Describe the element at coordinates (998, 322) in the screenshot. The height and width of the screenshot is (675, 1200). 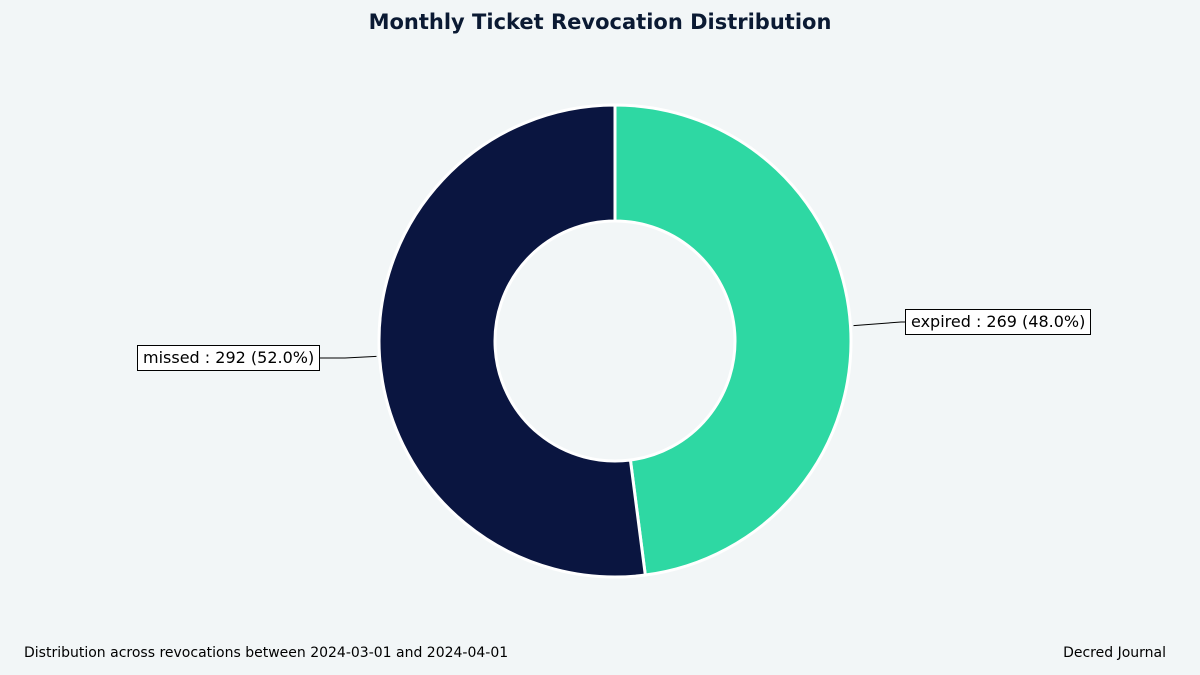
I see `slice-label-expired: expired : 269 (48.0%)` at that location.